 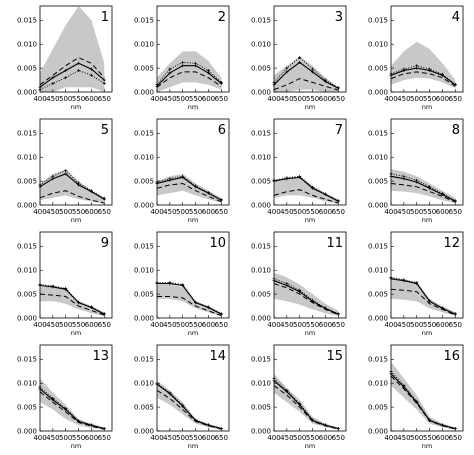 What do you see at coordinates (334, 243) in the screenshot?
I see `panel-number: 11` at bounding box center [334, 243].